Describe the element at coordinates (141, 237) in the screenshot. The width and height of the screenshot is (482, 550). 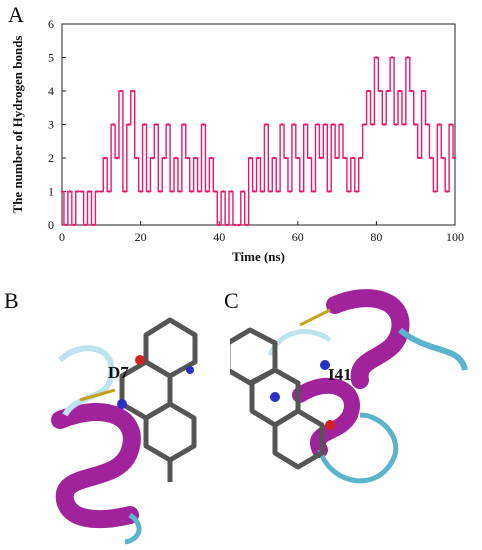
I see `x-tick-label: 20` at that location.